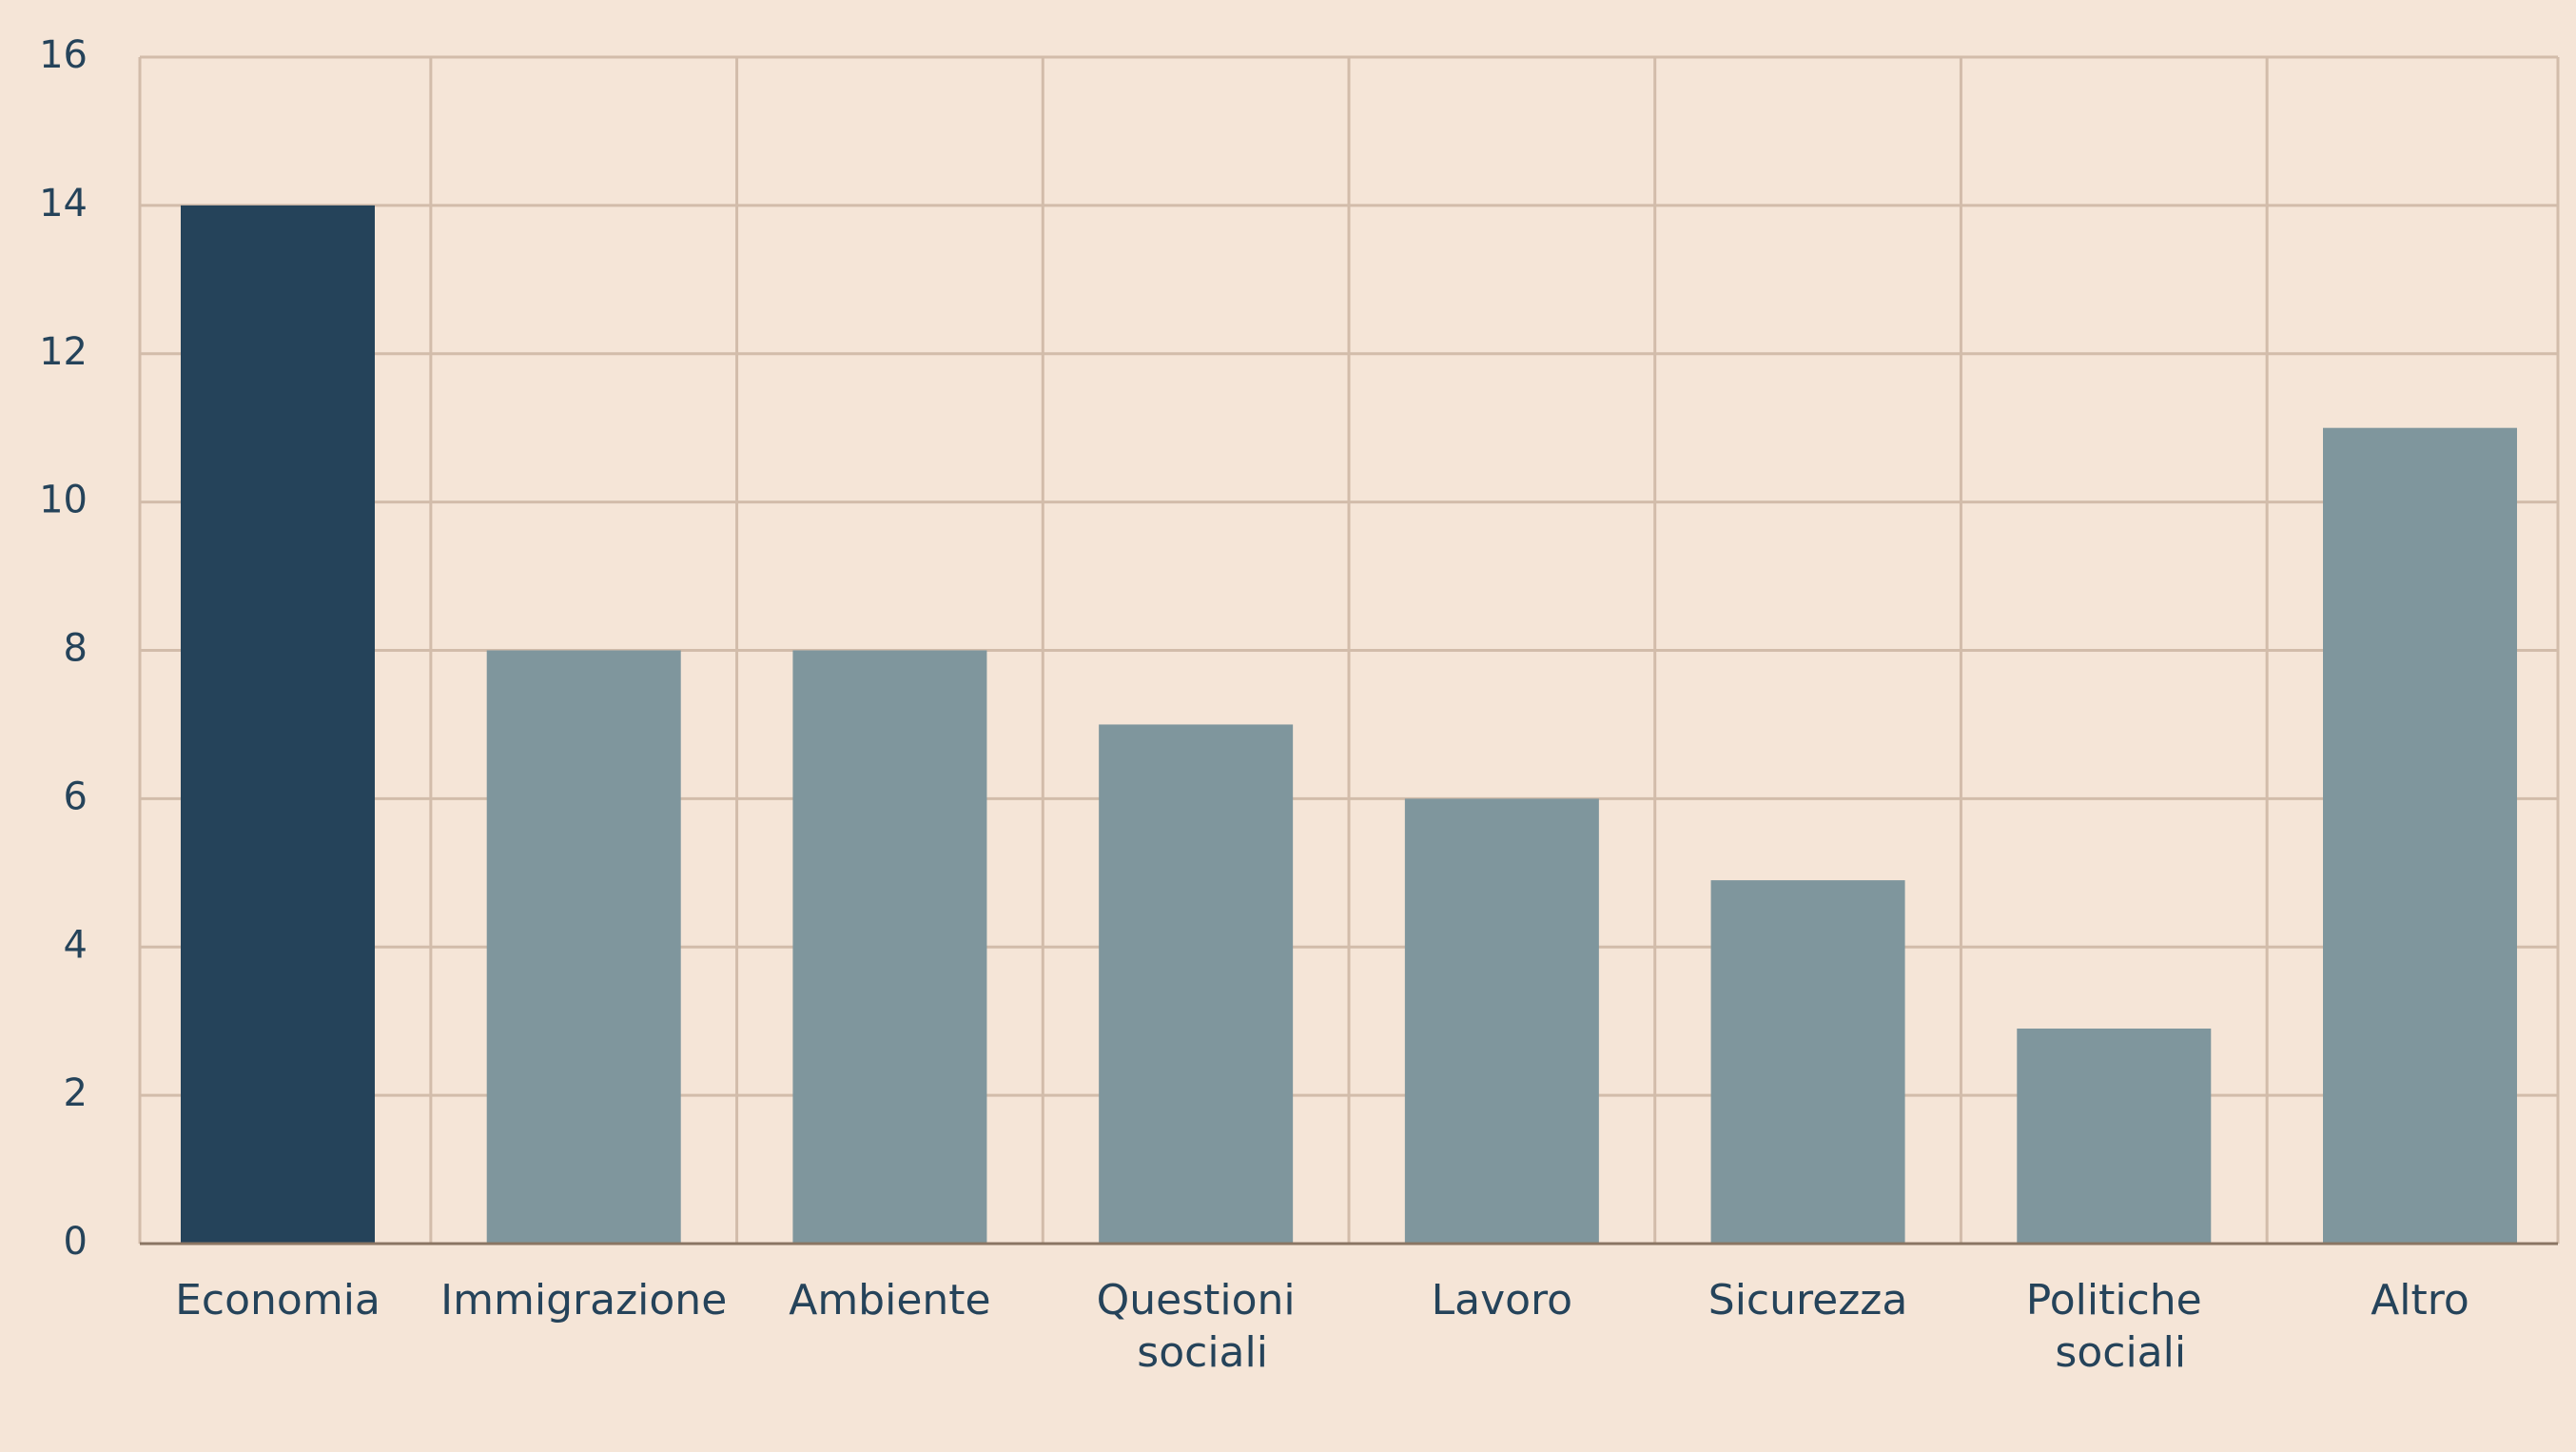 The width and height of the screenshot is (2576, 1452). Describe the element at coordinates (584, 1300) in the screenshot. I see `x-tick-label: Immigrazione` at that location.